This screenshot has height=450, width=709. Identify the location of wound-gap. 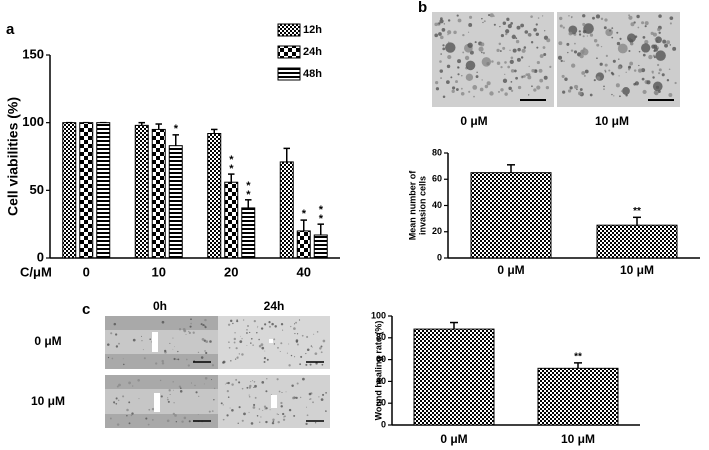
(161, 342).